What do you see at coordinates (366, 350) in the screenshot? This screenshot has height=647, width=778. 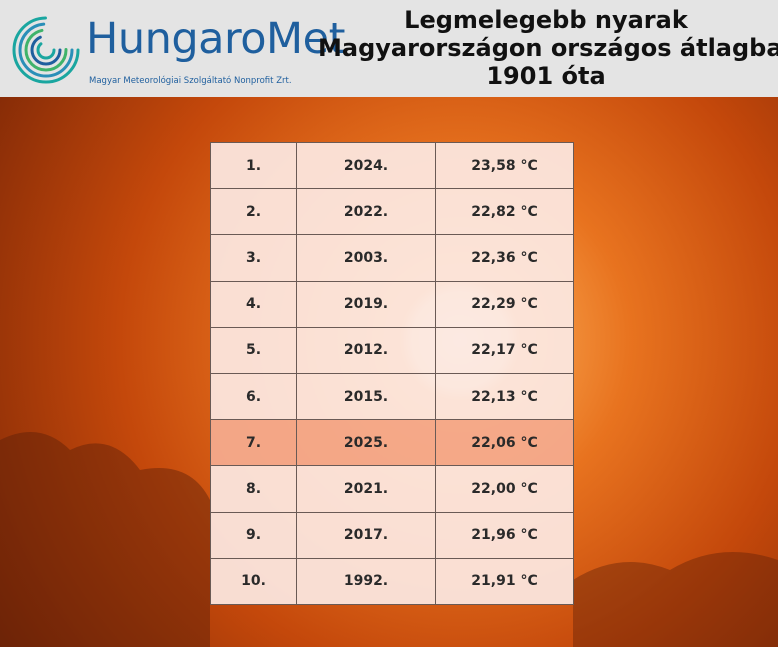 I see `year-cell: 2012.` at bounding box center [366, 350].